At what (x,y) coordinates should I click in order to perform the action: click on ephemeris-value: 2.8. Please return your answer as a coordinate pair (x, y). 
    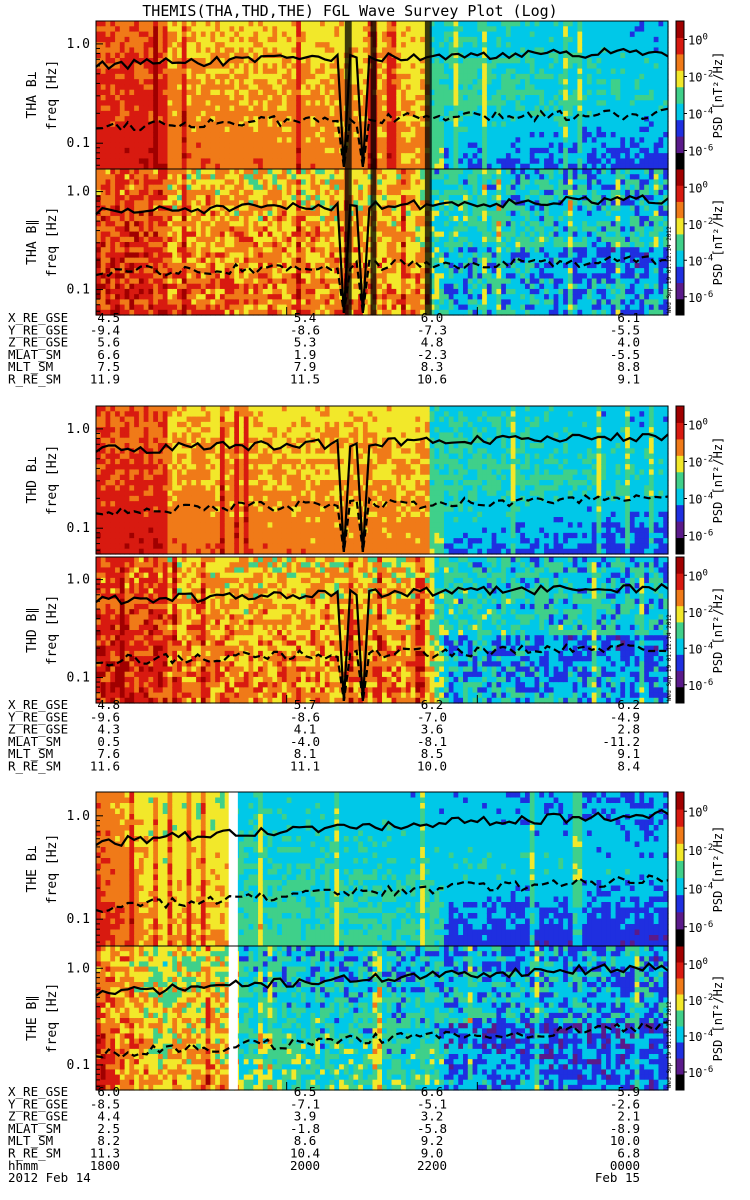
    Looking at the image, I should click on (628, 729).